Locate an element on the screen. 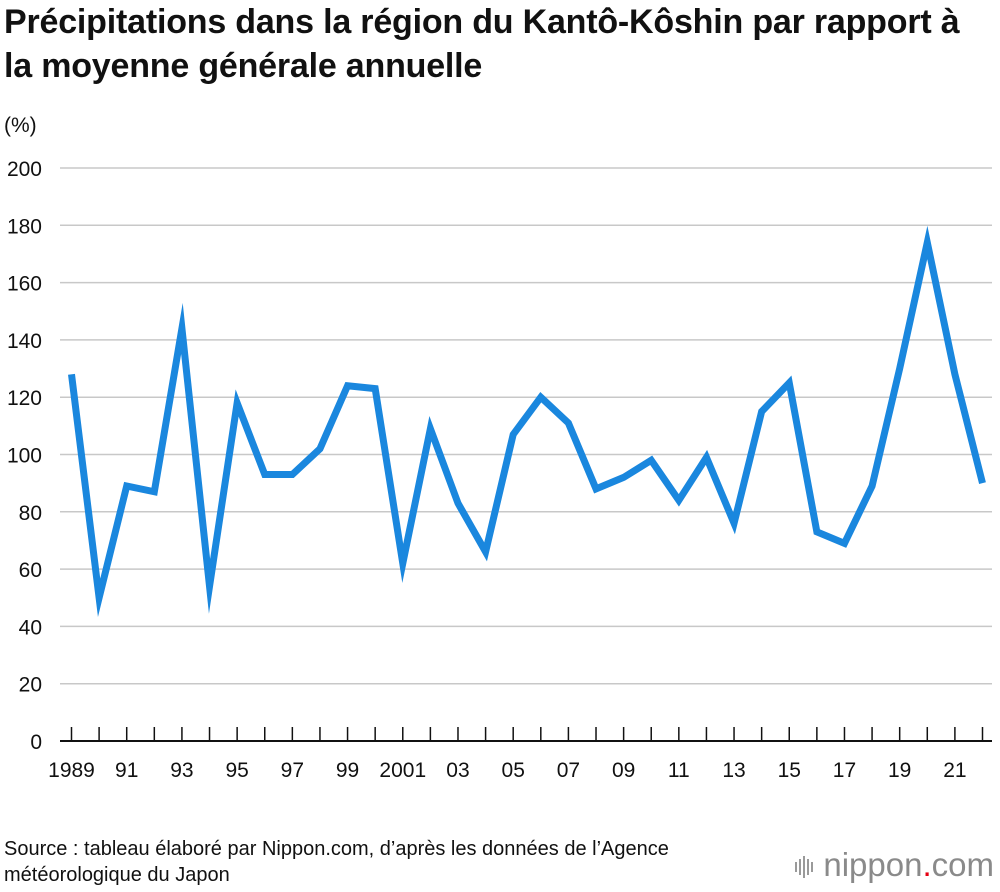 This screenshot has width=1000, height=892. y-axis-tick-labels: 0 20 40 60 80 100 120 140 160 180 200 is located at coordinates (24, 456).